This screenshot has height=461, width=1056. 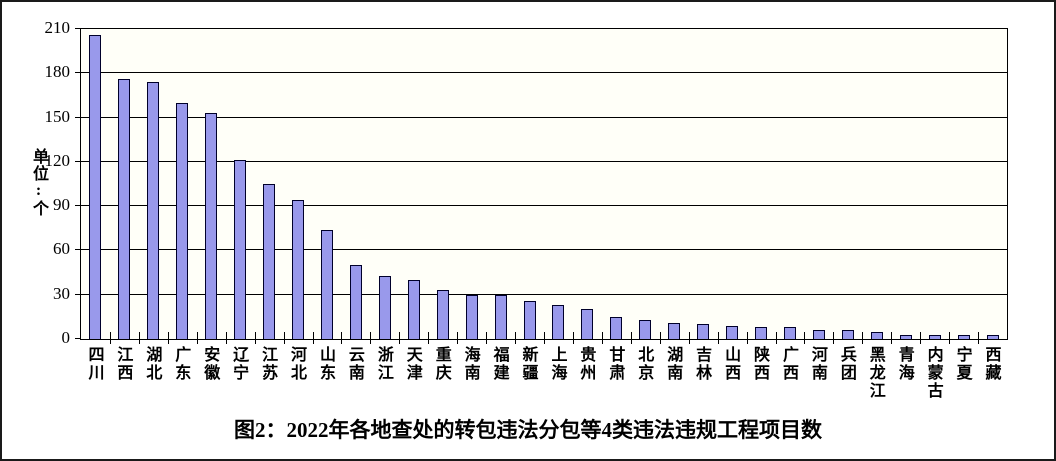 What do you see at coordinates (471, 316) in the screenshot?
I see `bar-海南` at bounding box center [471, 316].